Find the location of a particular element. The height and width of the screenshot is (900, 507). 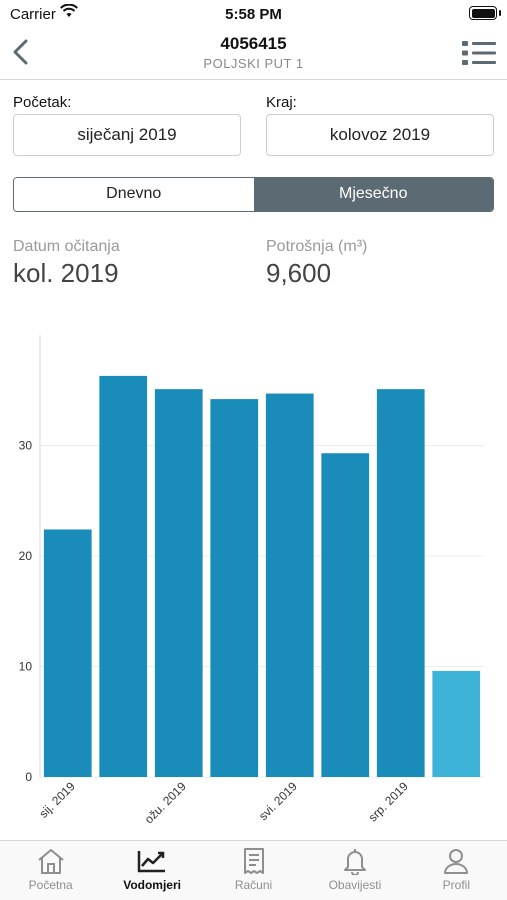

y-tick-label: 10 is located at coordinates (26, 667).